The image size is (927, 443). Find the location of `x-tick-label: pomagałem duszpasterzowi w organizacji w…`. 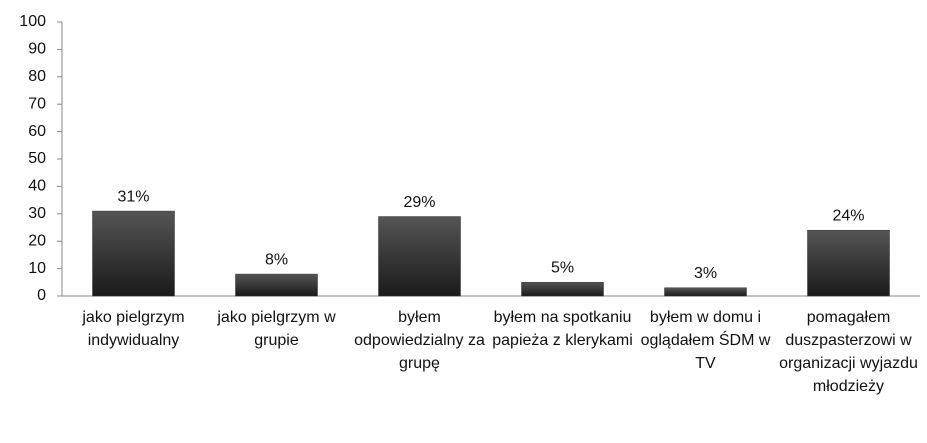

x-tick-label: pomagałem duszpasterzowi w organizacji w… is located at coordinates (848, 352).